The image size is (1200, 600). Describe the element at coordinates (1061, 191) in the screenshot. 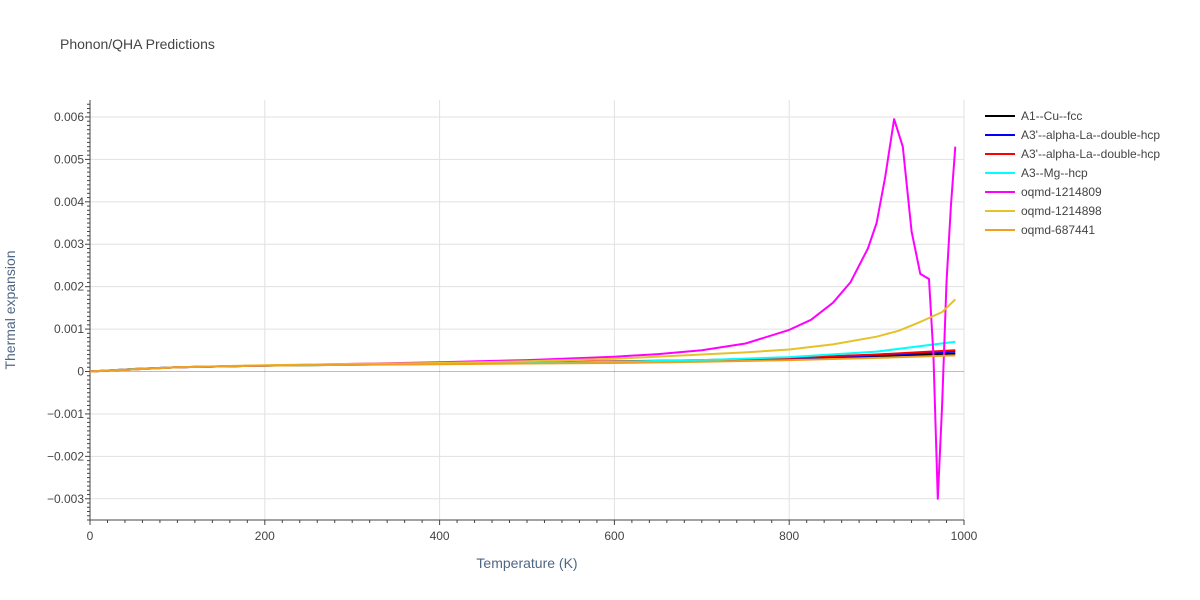

I see `legend-label: oqmd-1214809` at that location.